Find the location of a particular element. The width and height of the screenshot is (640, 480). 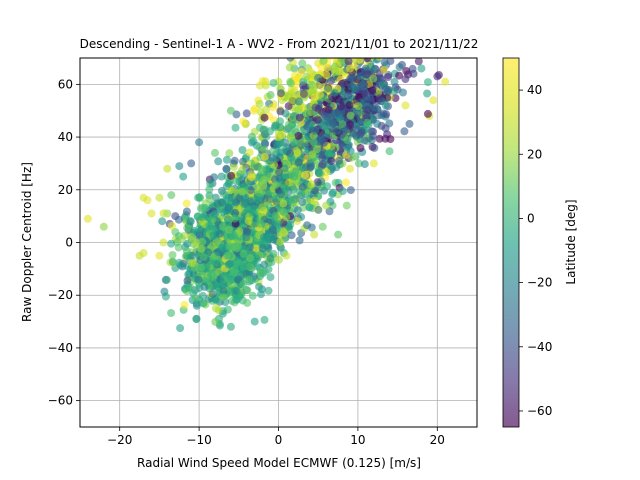

colorbar-tick-label: 0 is located at coordinates (531, 218).